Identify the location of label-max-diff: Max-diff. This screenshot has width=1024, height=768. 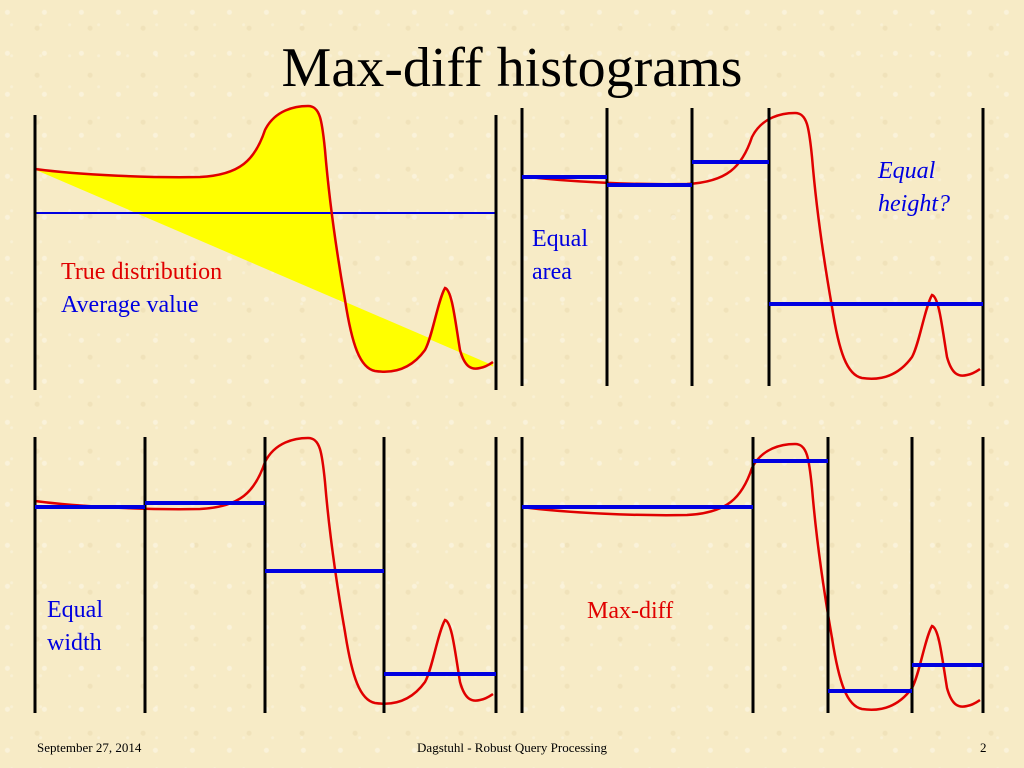
(630, 611).